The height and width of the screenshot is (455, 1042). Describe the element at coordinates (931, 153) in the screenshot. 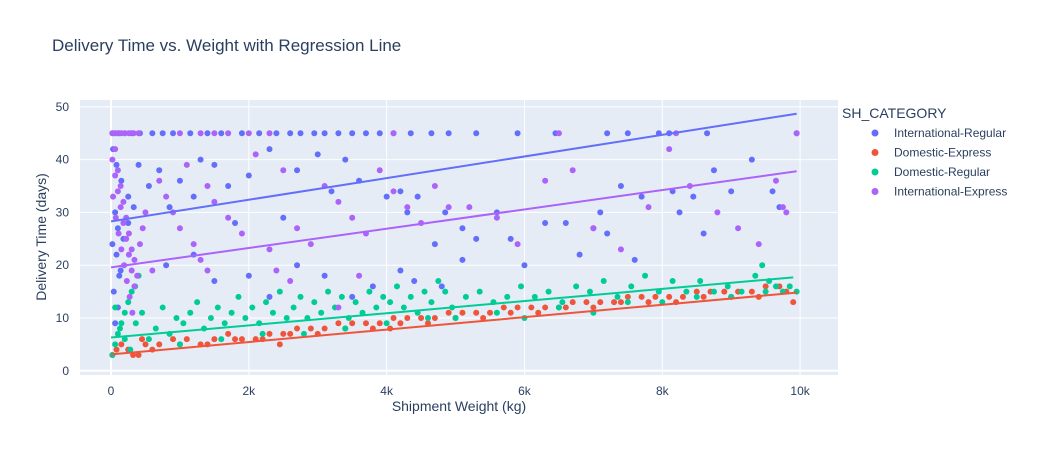

I see `legend-item-domestic-express: Domestic-Express` at that location.